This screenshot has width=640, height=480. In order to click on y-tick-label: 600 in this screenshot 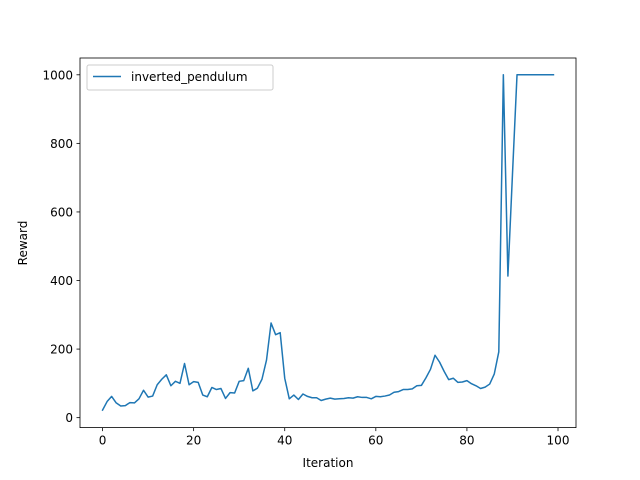, I will do `click(61, 212)`.